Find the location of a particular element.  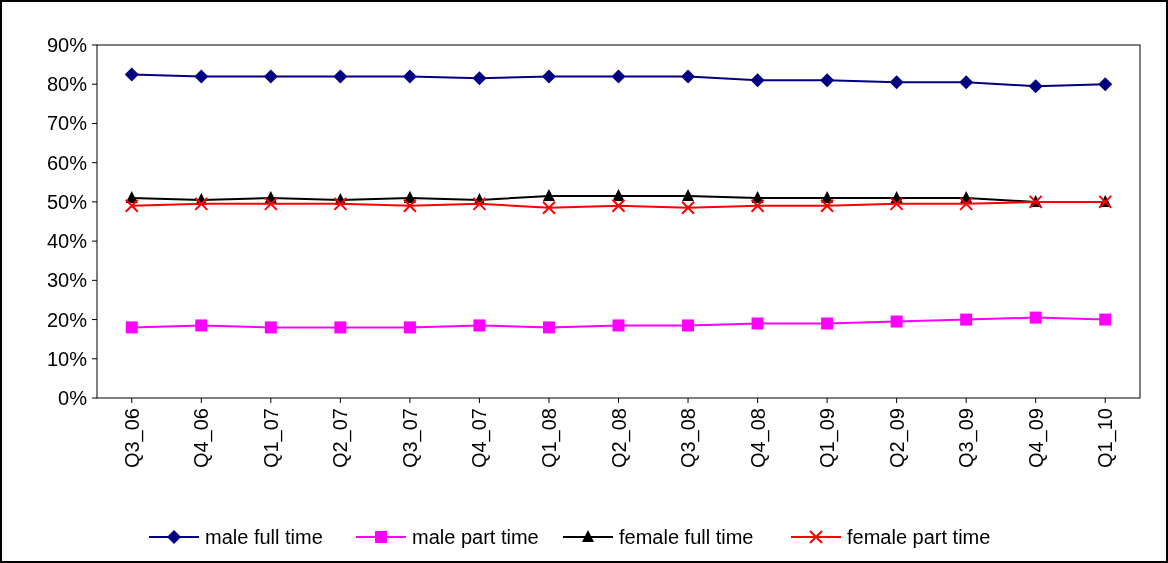

y-tick-label: 60% is located at coordinates (67, 162).